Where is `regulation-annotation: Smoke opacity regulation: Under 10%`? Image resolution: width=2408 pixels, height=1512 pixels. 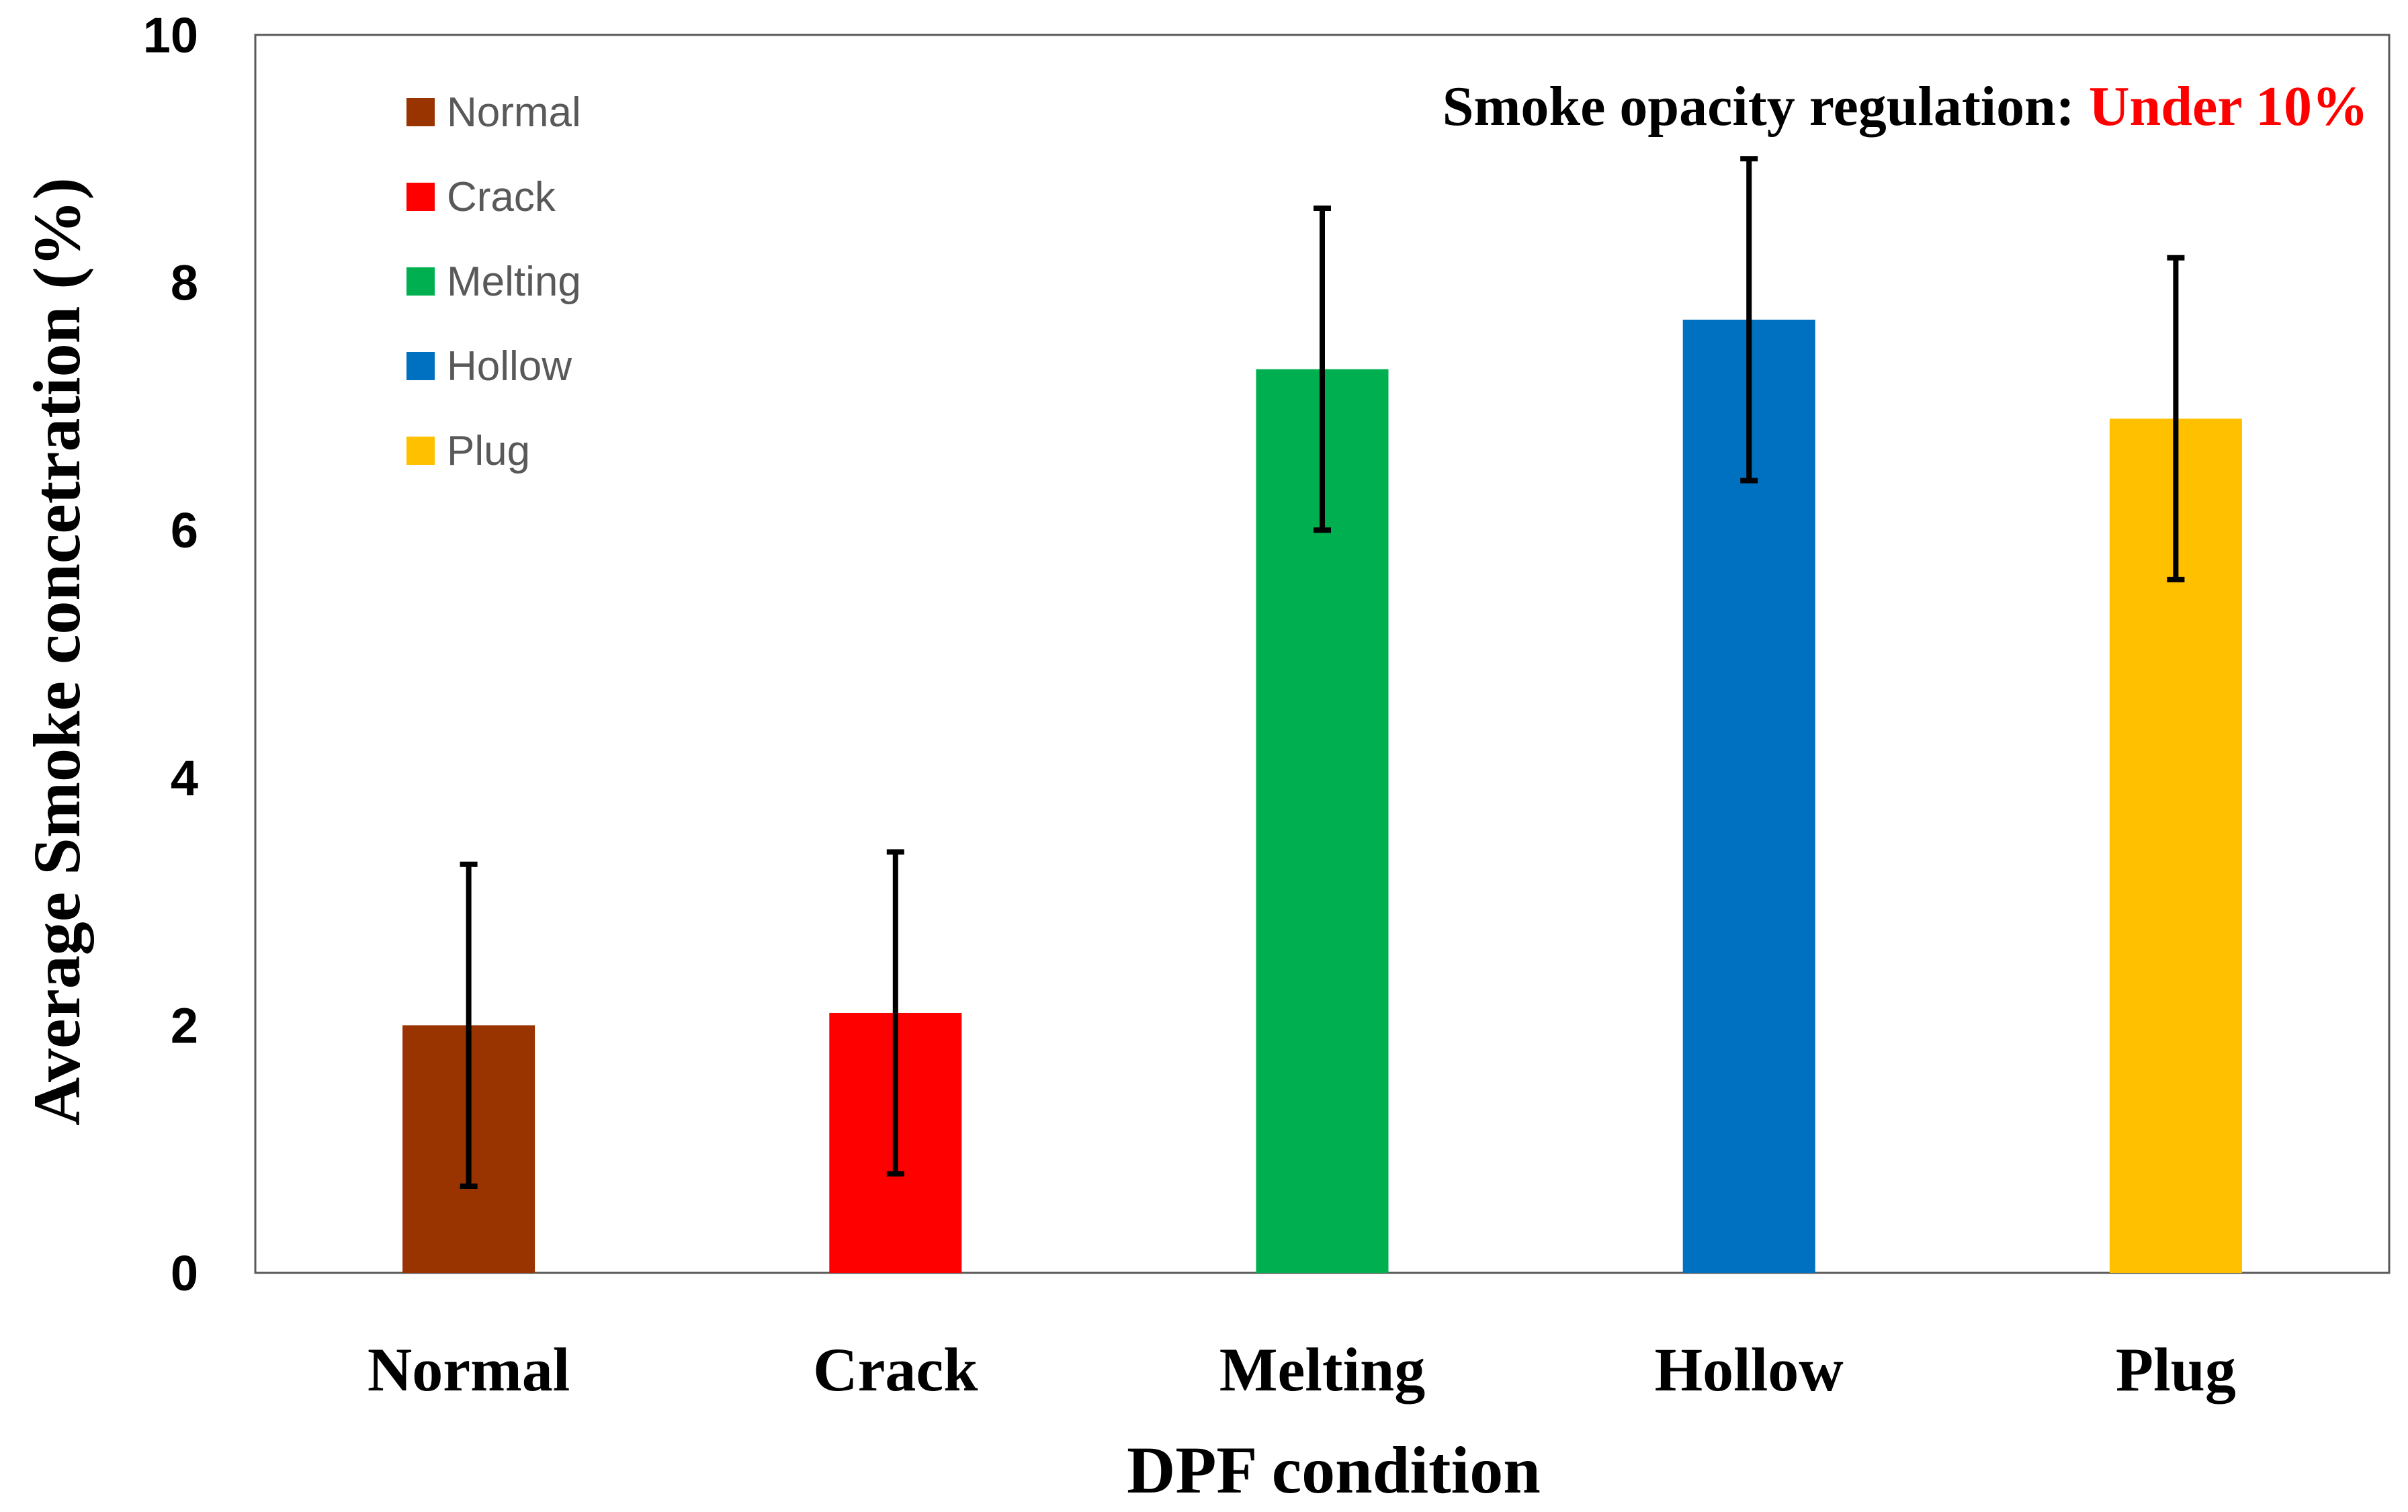
regulation-annotation: Smoke opacity regulation: Under 10% is located at coordinates (1905, 106).